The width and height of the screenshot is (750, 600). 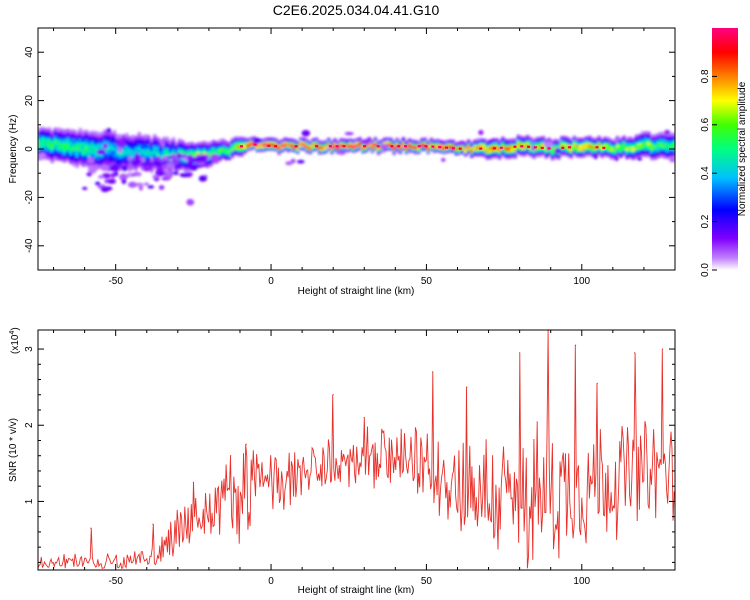 I want to click on colorbar-tick-label: 0.0, so click(x=705, y=270).